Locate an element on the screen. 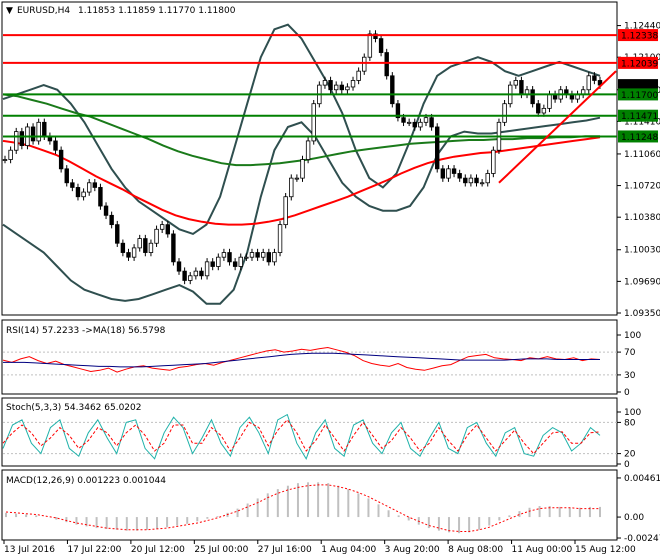 The image size is (660, 560). stoch-signal-line is located at coordinates (301, 437).